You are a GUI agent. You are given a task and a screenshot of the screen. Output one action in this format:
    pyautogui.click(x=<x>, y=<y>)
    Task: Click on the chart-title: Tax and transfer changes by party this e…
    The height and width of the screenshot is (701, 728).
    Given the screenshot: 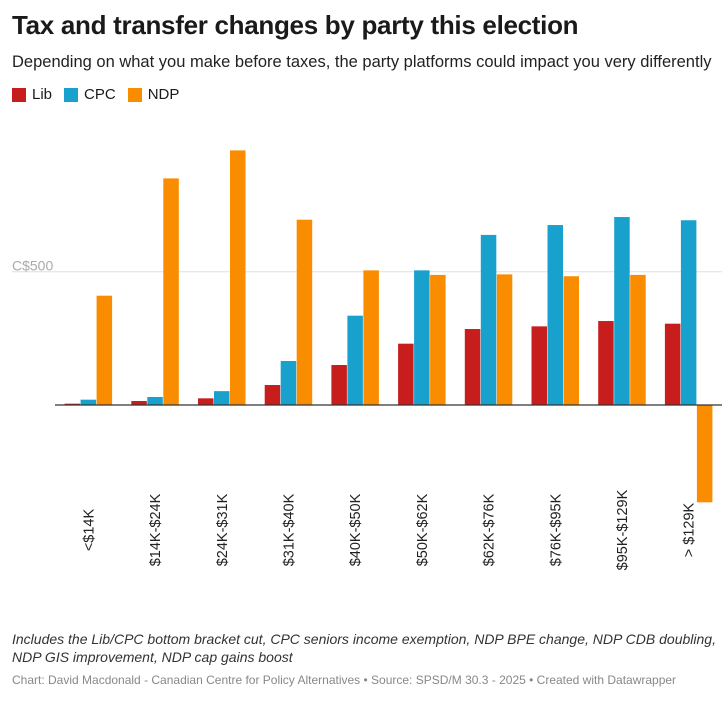 What is the action you would take?
    pyautogui.click(x=295, y=25)
    